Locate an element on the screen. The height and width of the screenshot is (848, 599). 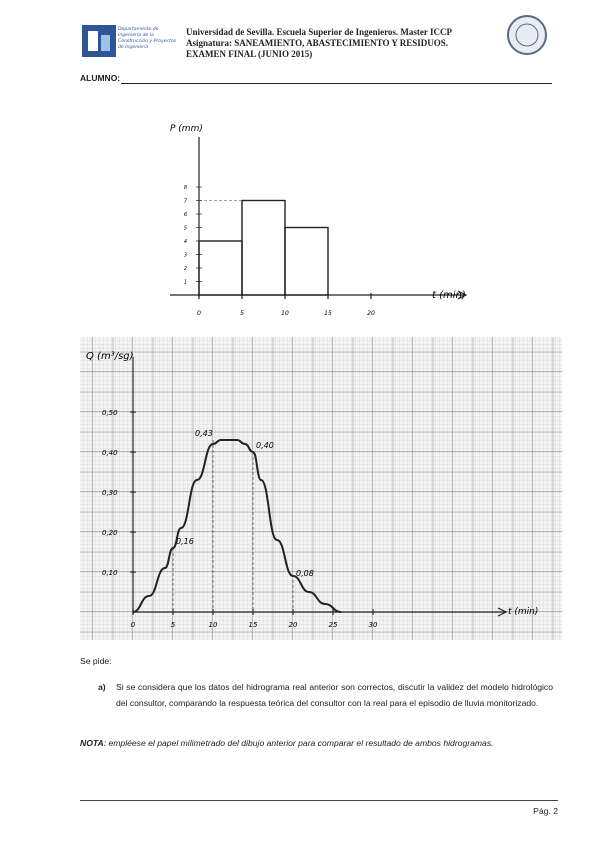
hyetograph: P (mm) t (min) 0 5 10 15 20 1 2 3 4 5 6 7 8 is located at coordinates (319, 220).